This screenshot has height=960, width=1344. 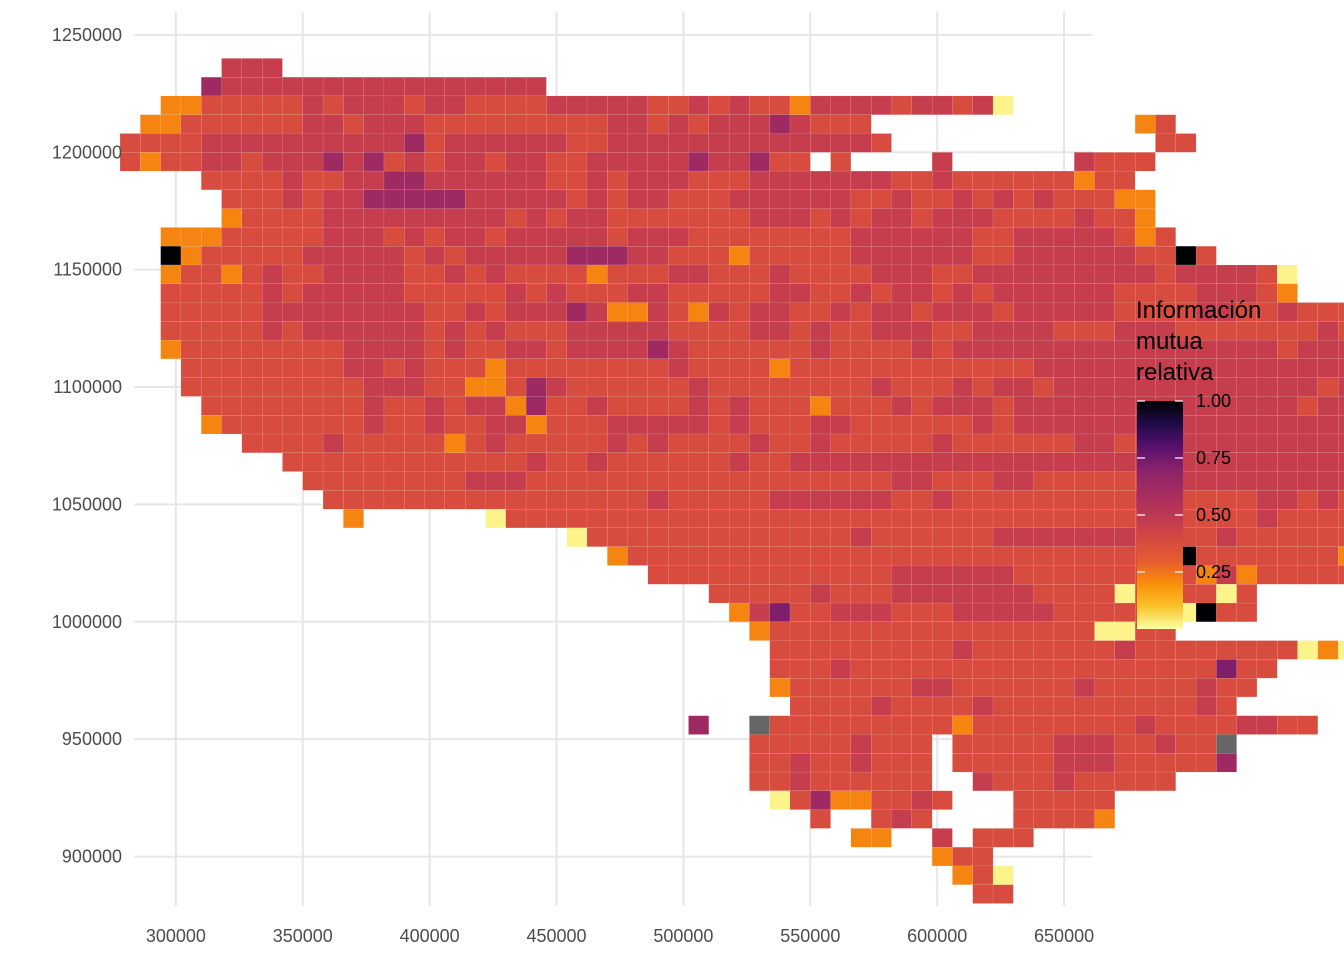 What do you see at coordinates (1184, 486) in the screenshot?
I see `legend-ticks: 0.250.500.751.00` at bounding box center [1184, 486].